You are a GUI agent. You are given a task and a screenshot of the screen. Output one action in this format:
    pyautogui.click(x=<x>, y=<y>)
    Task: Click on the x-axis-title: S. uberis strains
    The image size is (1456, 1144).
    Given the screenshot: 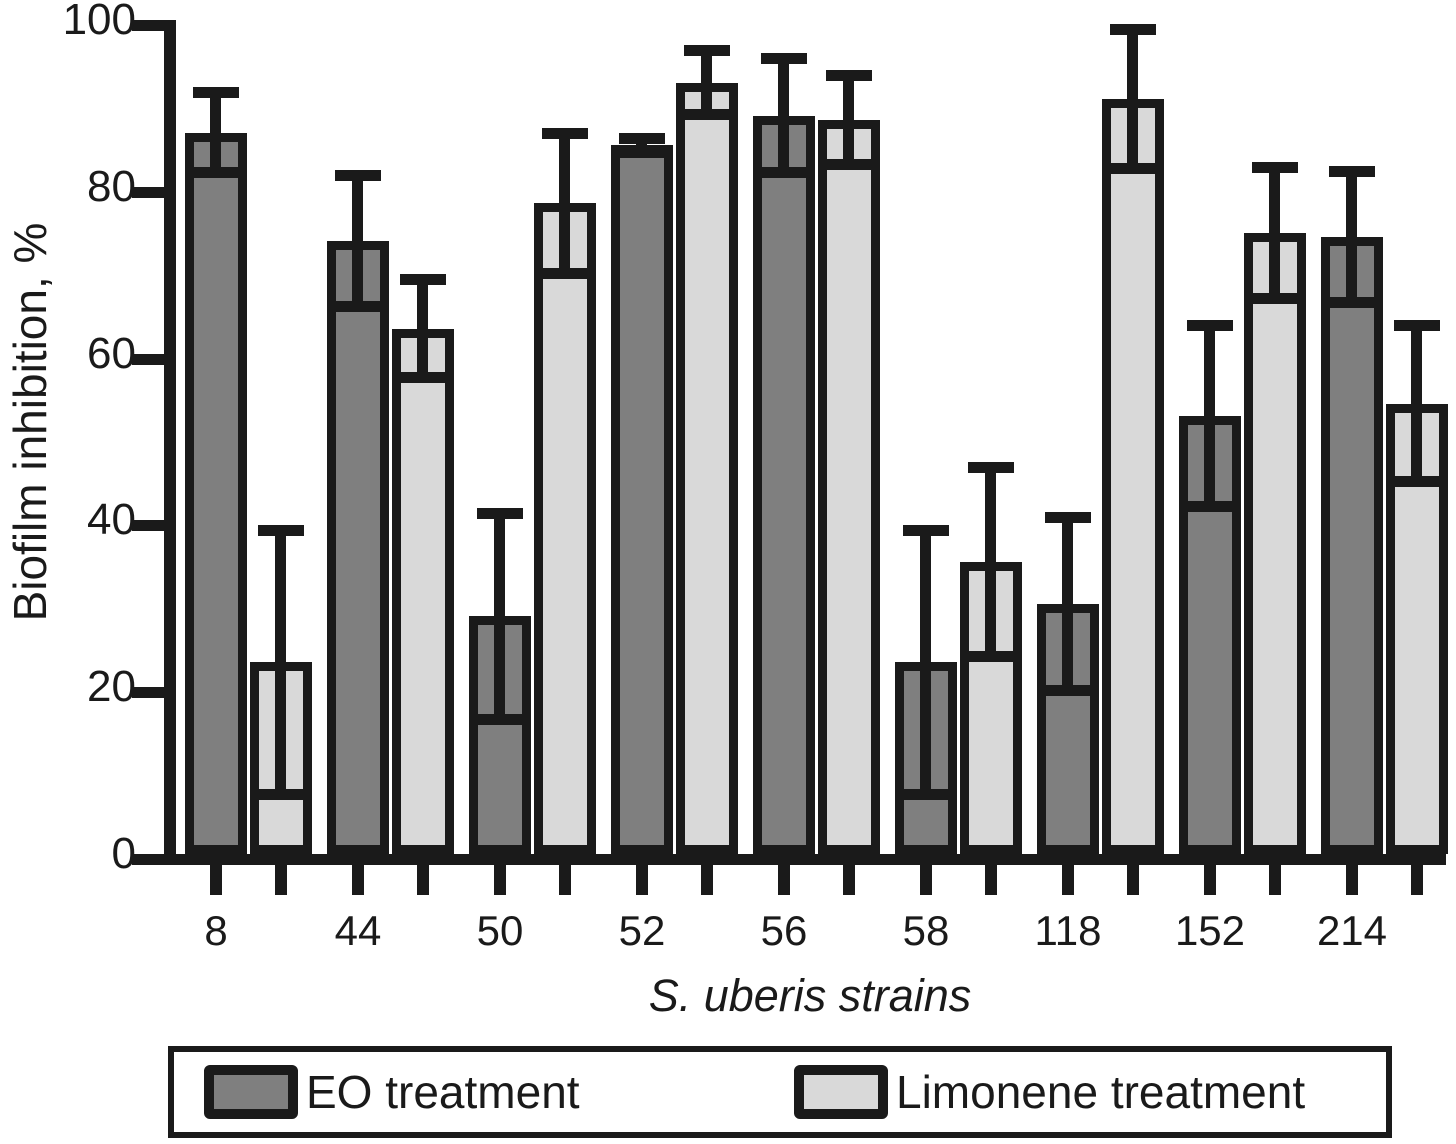 What is the action you would take?
    pyautogui.click(x=810, y=995)
    